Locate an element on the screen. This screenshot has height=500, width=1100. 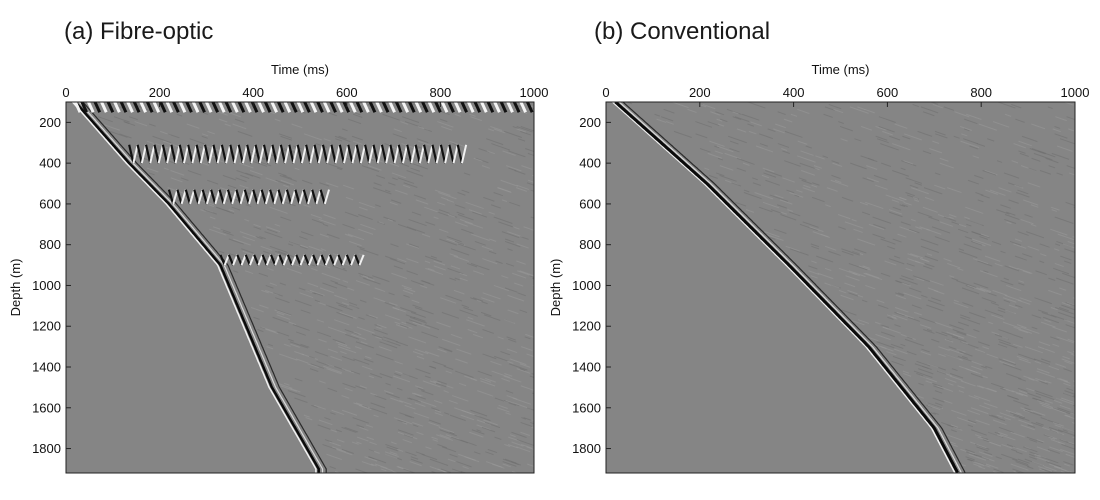
panel-a-title: (a) Fibre-optic is located at coordinates (139, 31).